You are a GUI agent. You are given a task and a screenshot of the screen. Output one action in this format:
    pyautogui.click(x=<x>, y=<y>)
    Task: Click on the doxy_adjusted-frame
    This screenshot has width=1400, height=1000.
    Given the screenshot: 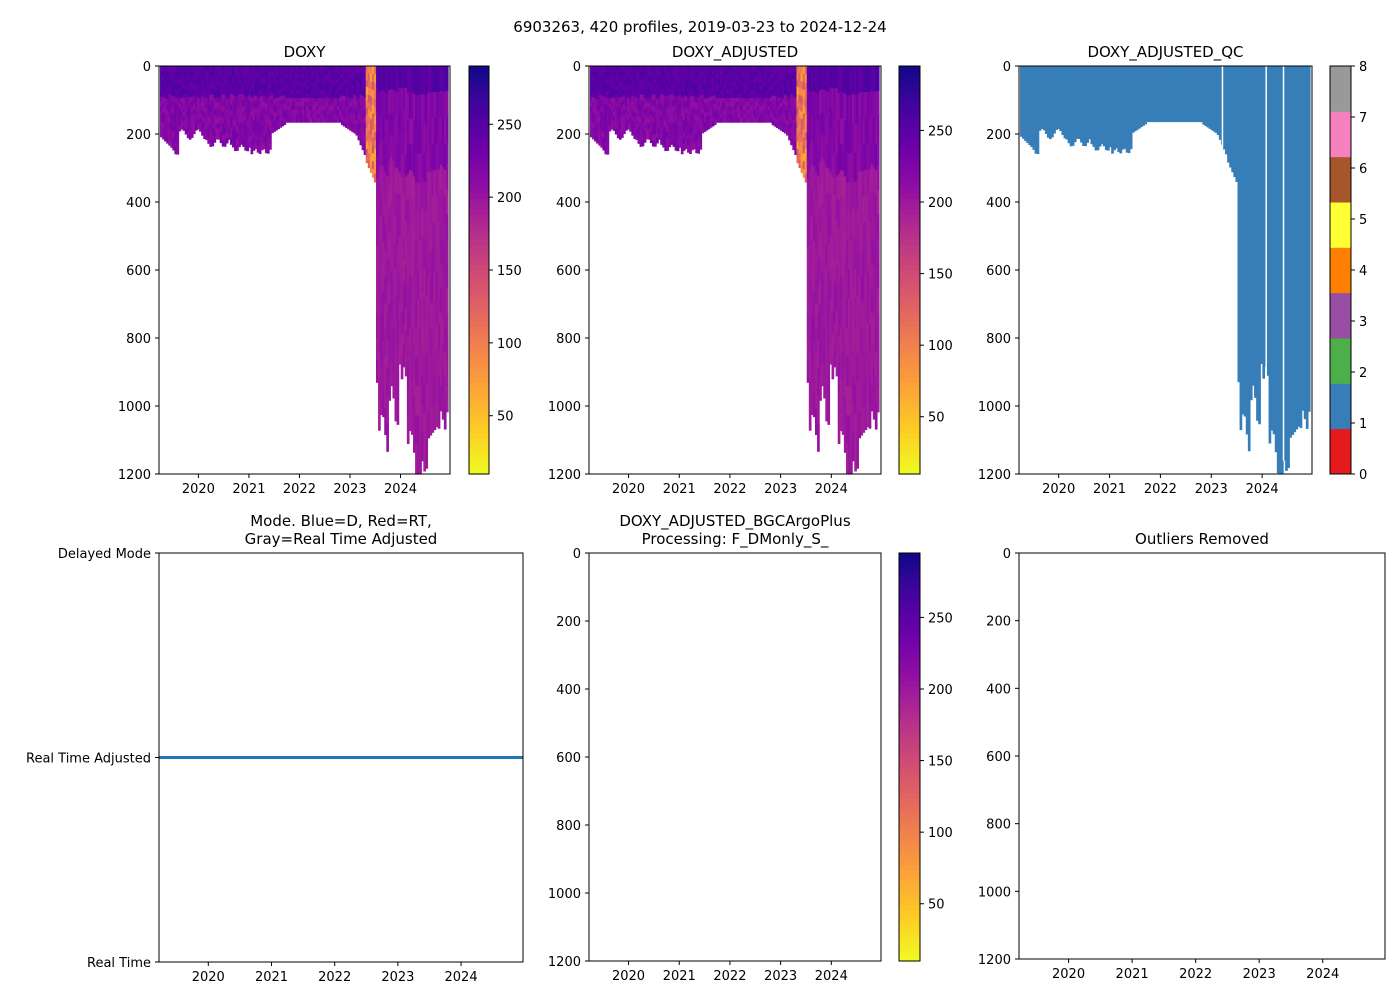 What is the action you would take?
    pyautogui.click(x=735, y=270)
    